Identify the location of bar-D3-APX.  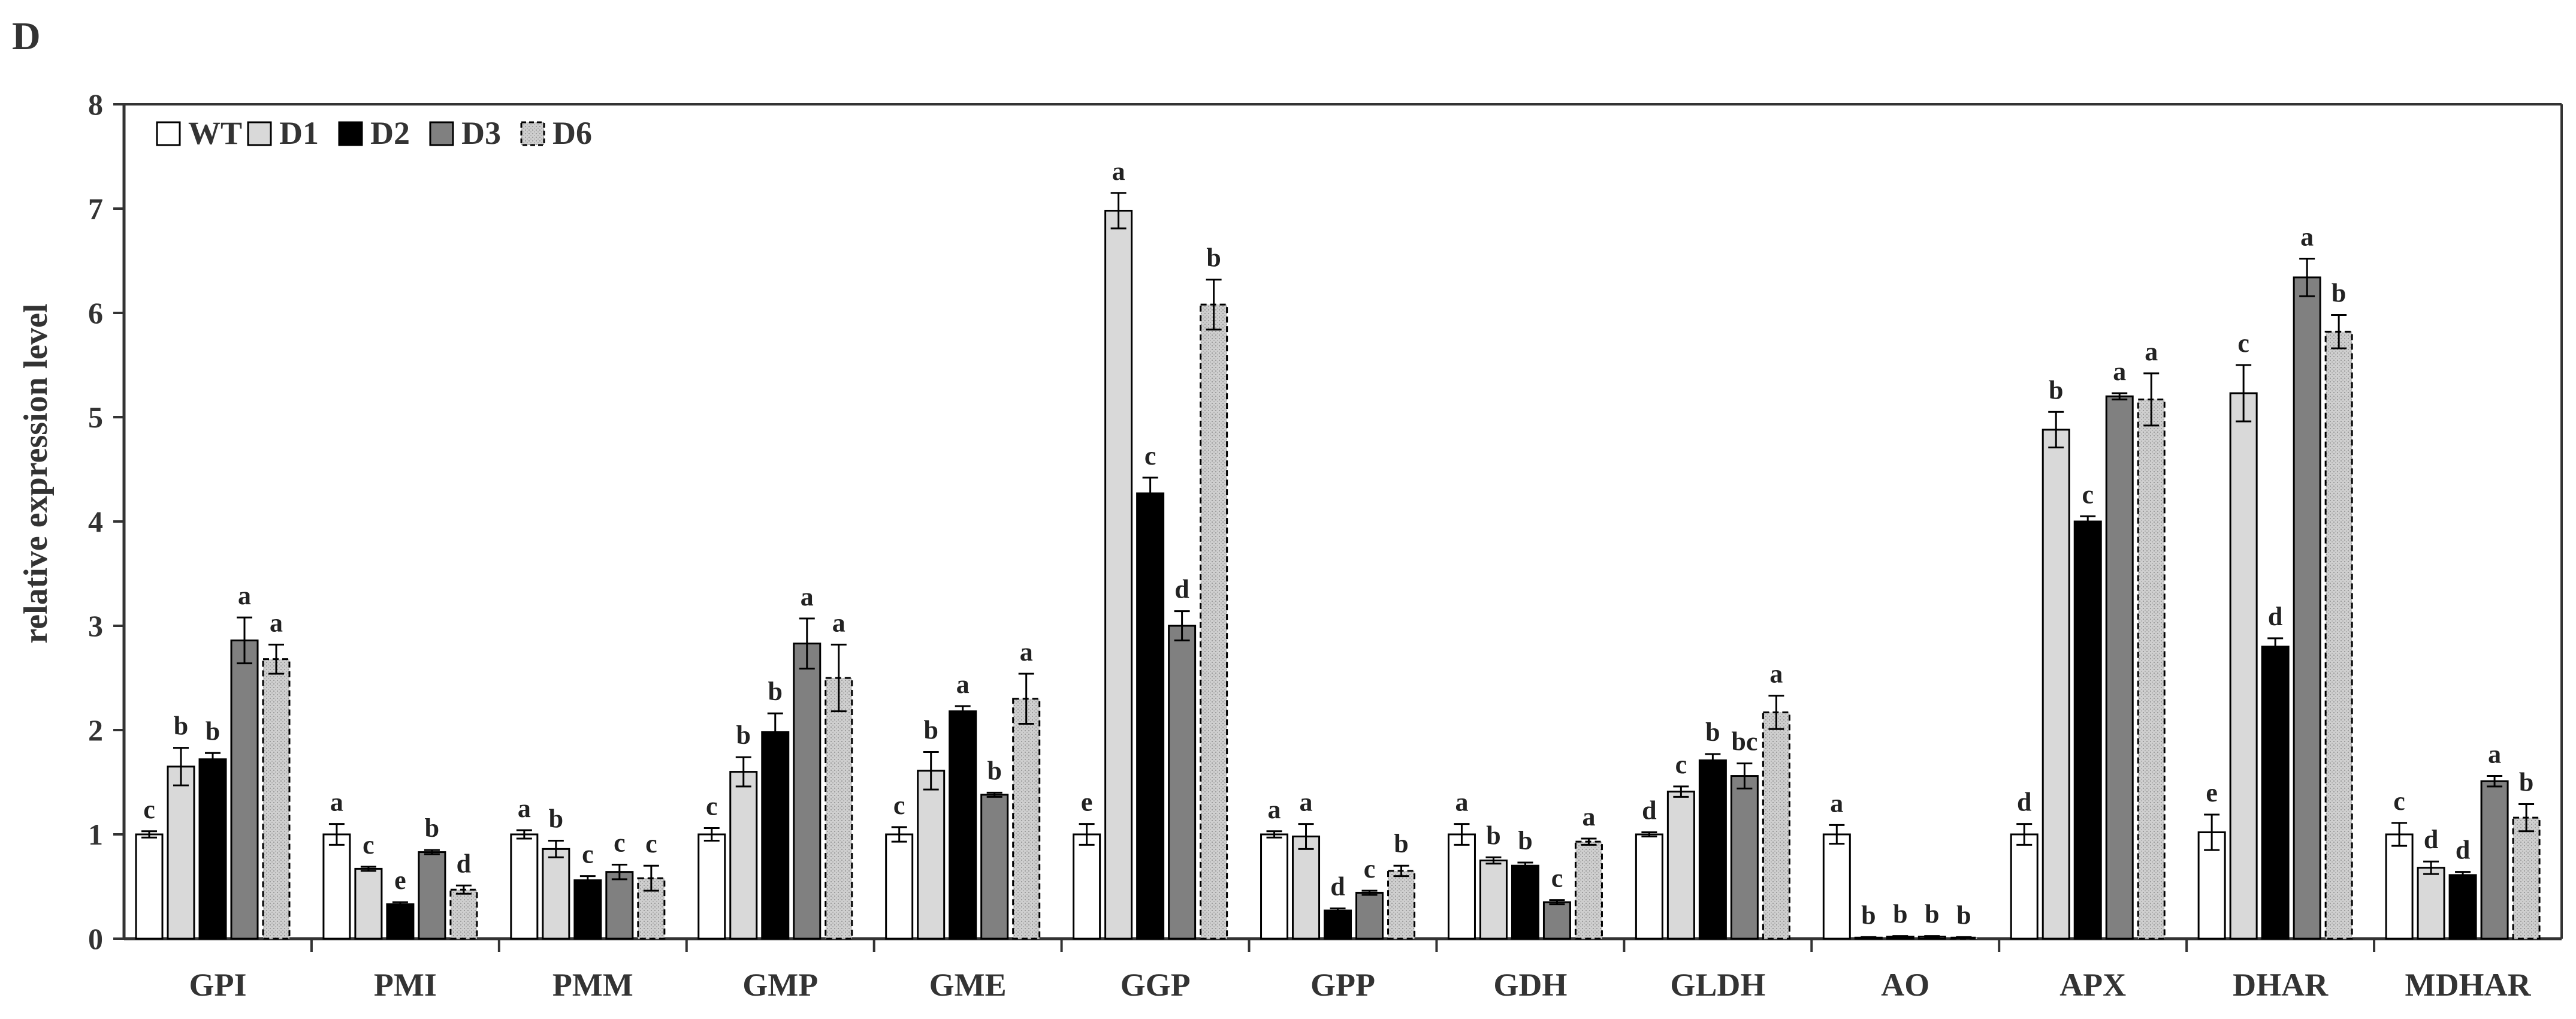
(2120, 667).